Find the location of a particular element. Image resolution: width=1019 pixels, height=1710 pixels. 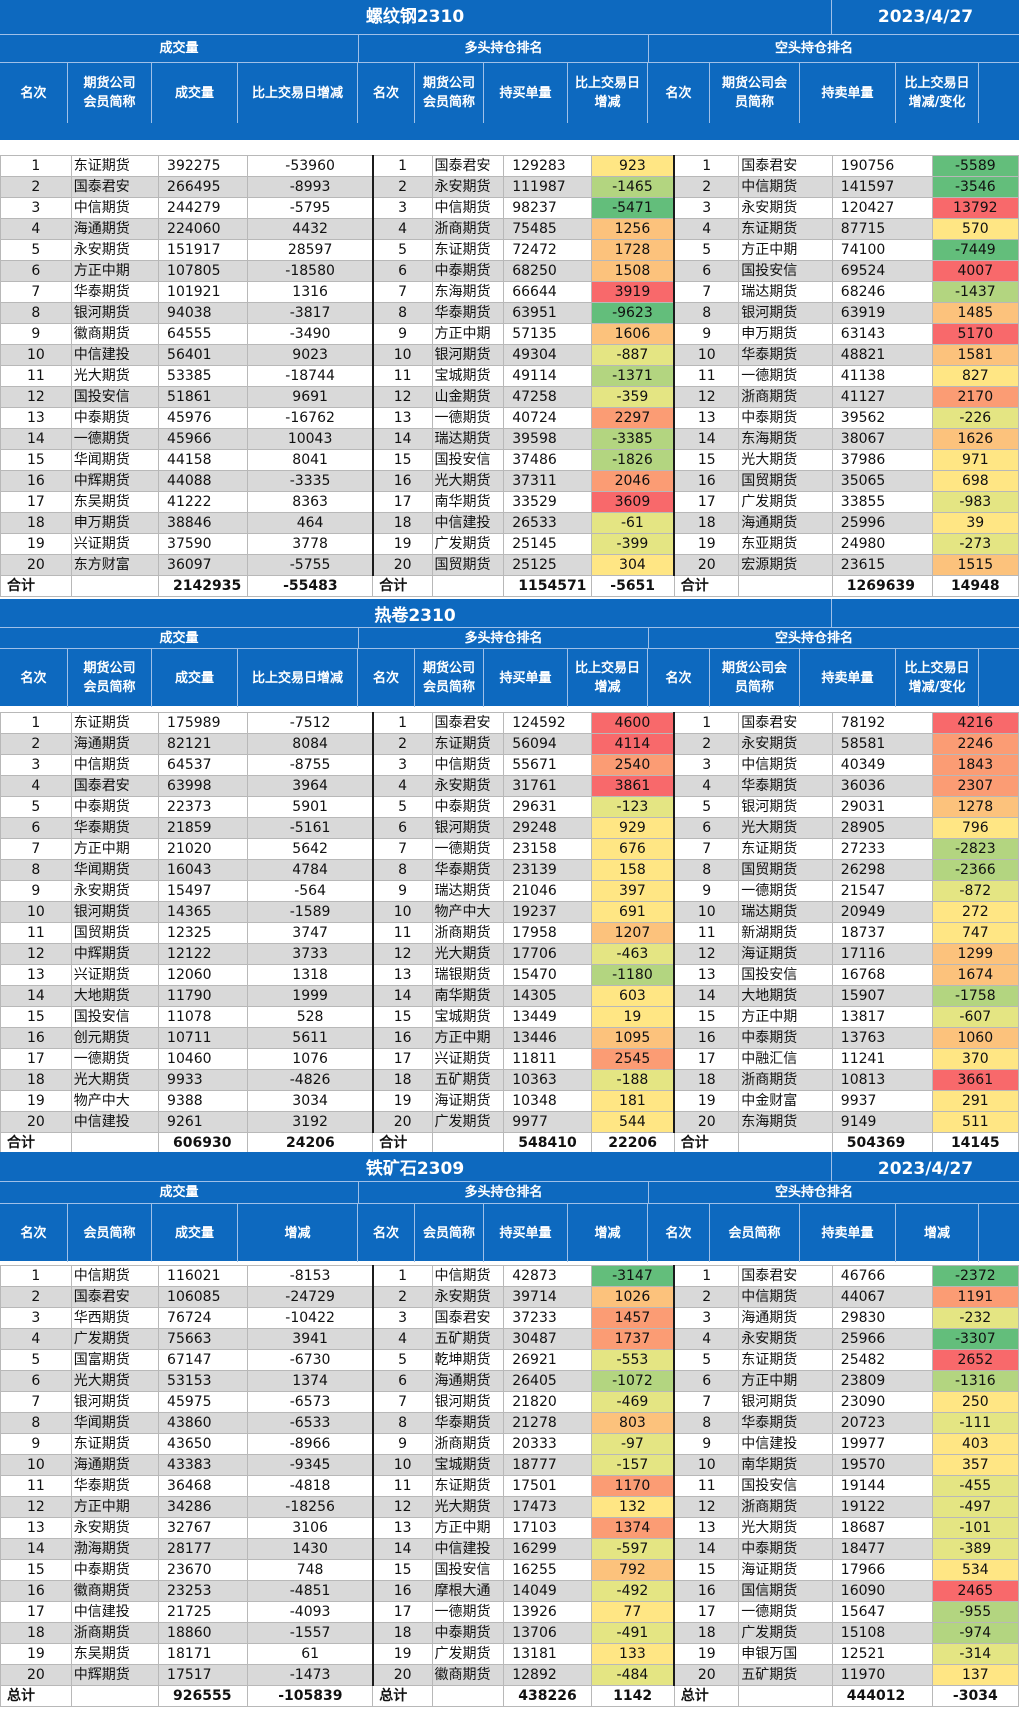

change-cell: -1557 is located at coordinates (310, 1633).